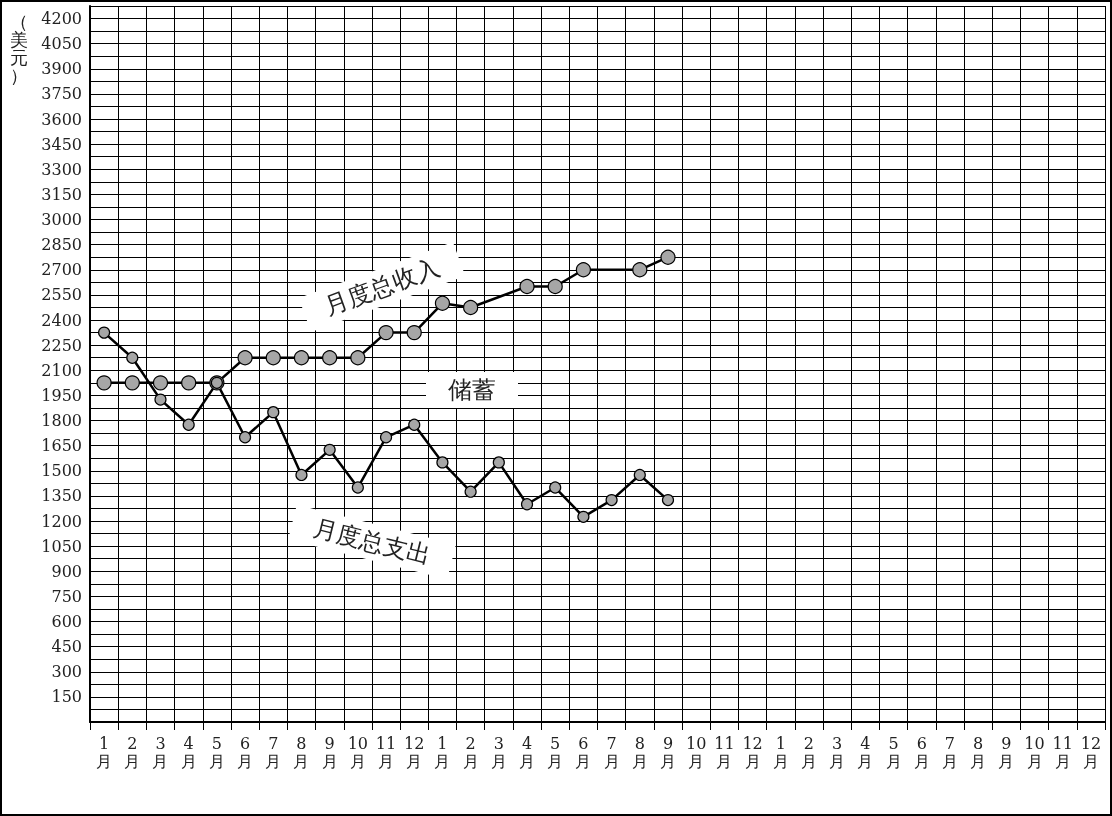 The width and height of the screenshot is (1112, 816). What do you see at coordinates (61, 44) in the screenshot?
I see `y-tick-label: 4050` at bounding box center [61, 44].